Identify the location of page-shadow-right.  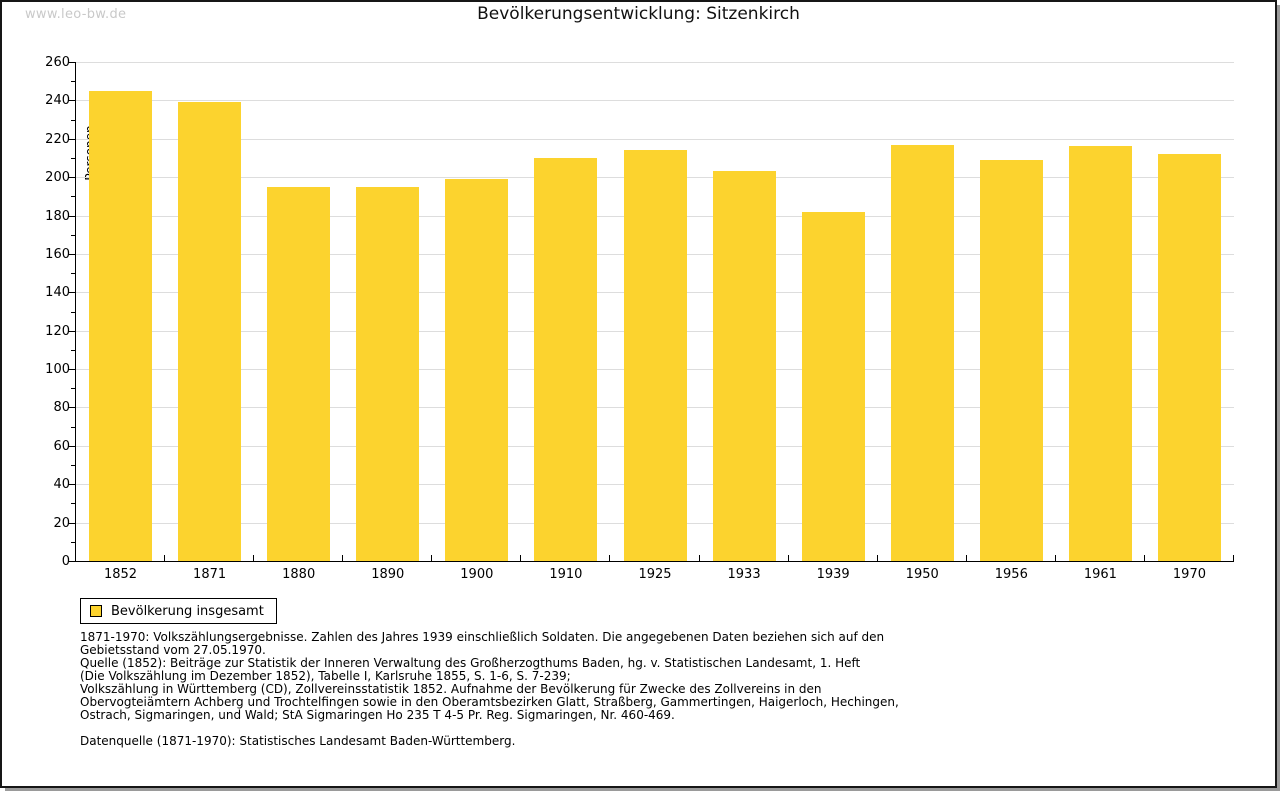
(1278, 398).